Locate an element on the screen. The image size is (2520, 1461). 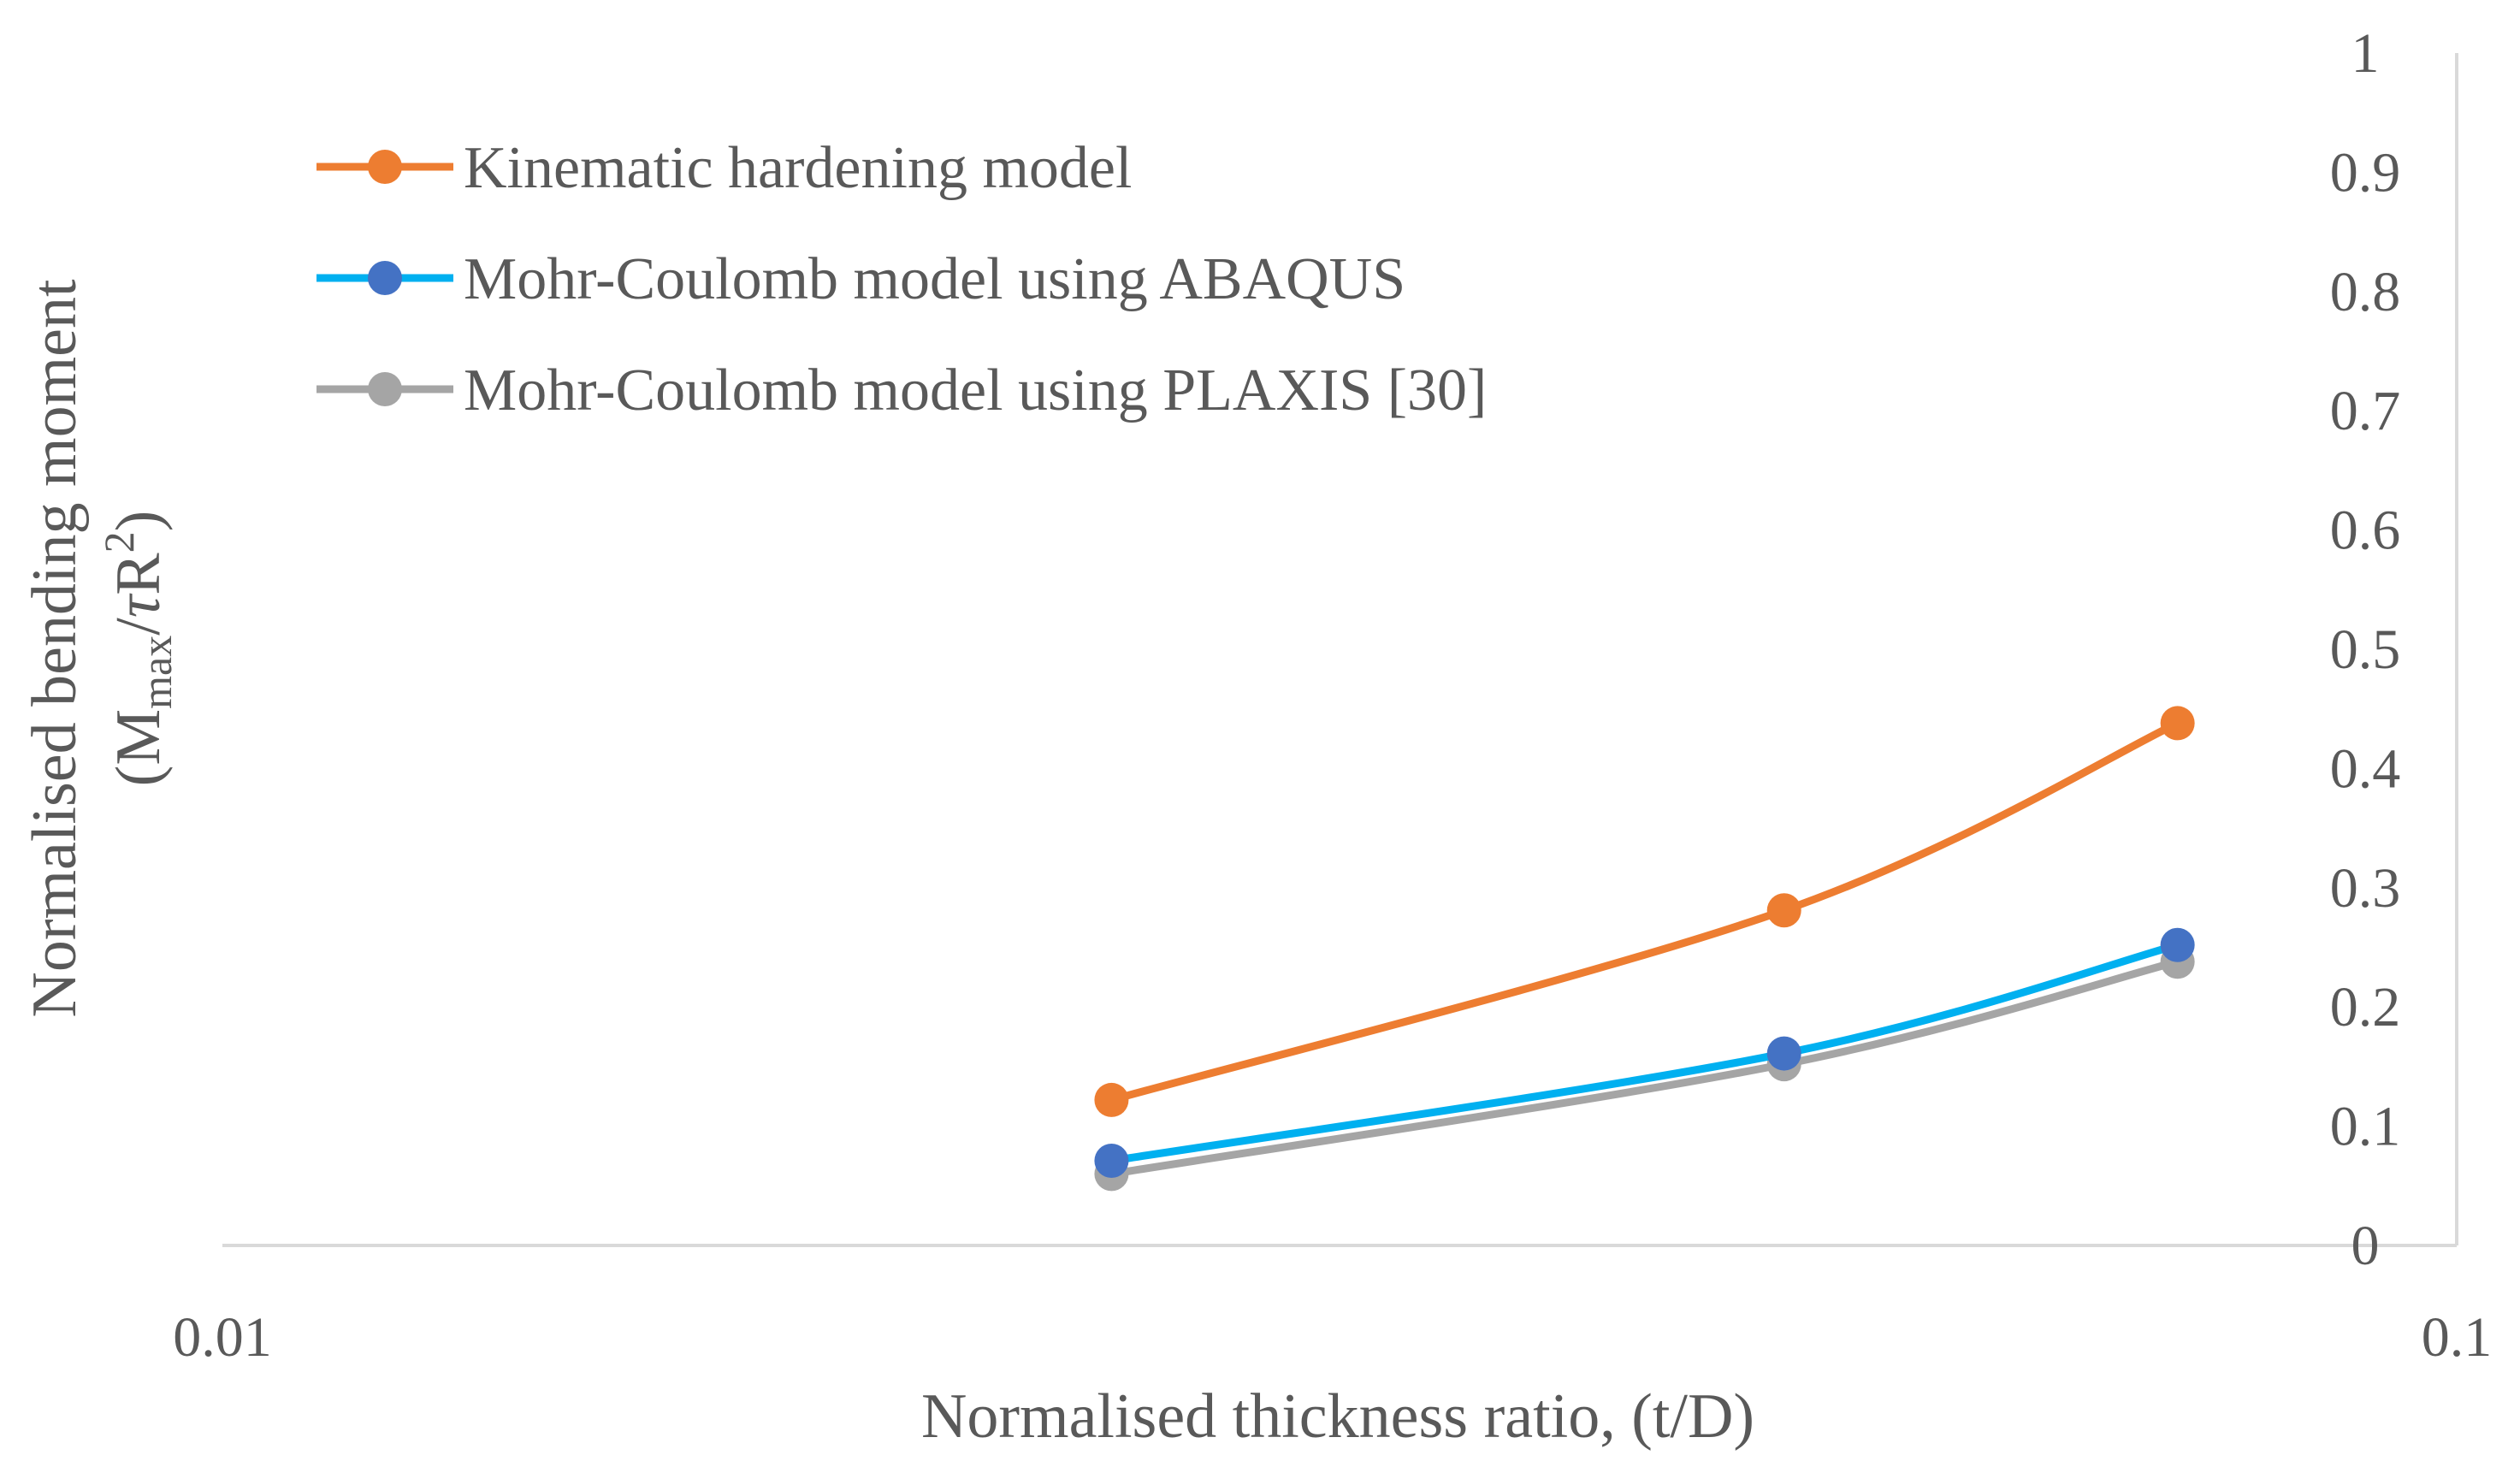
y-tick-label: 0 is located at coordinates (2366, 1246).